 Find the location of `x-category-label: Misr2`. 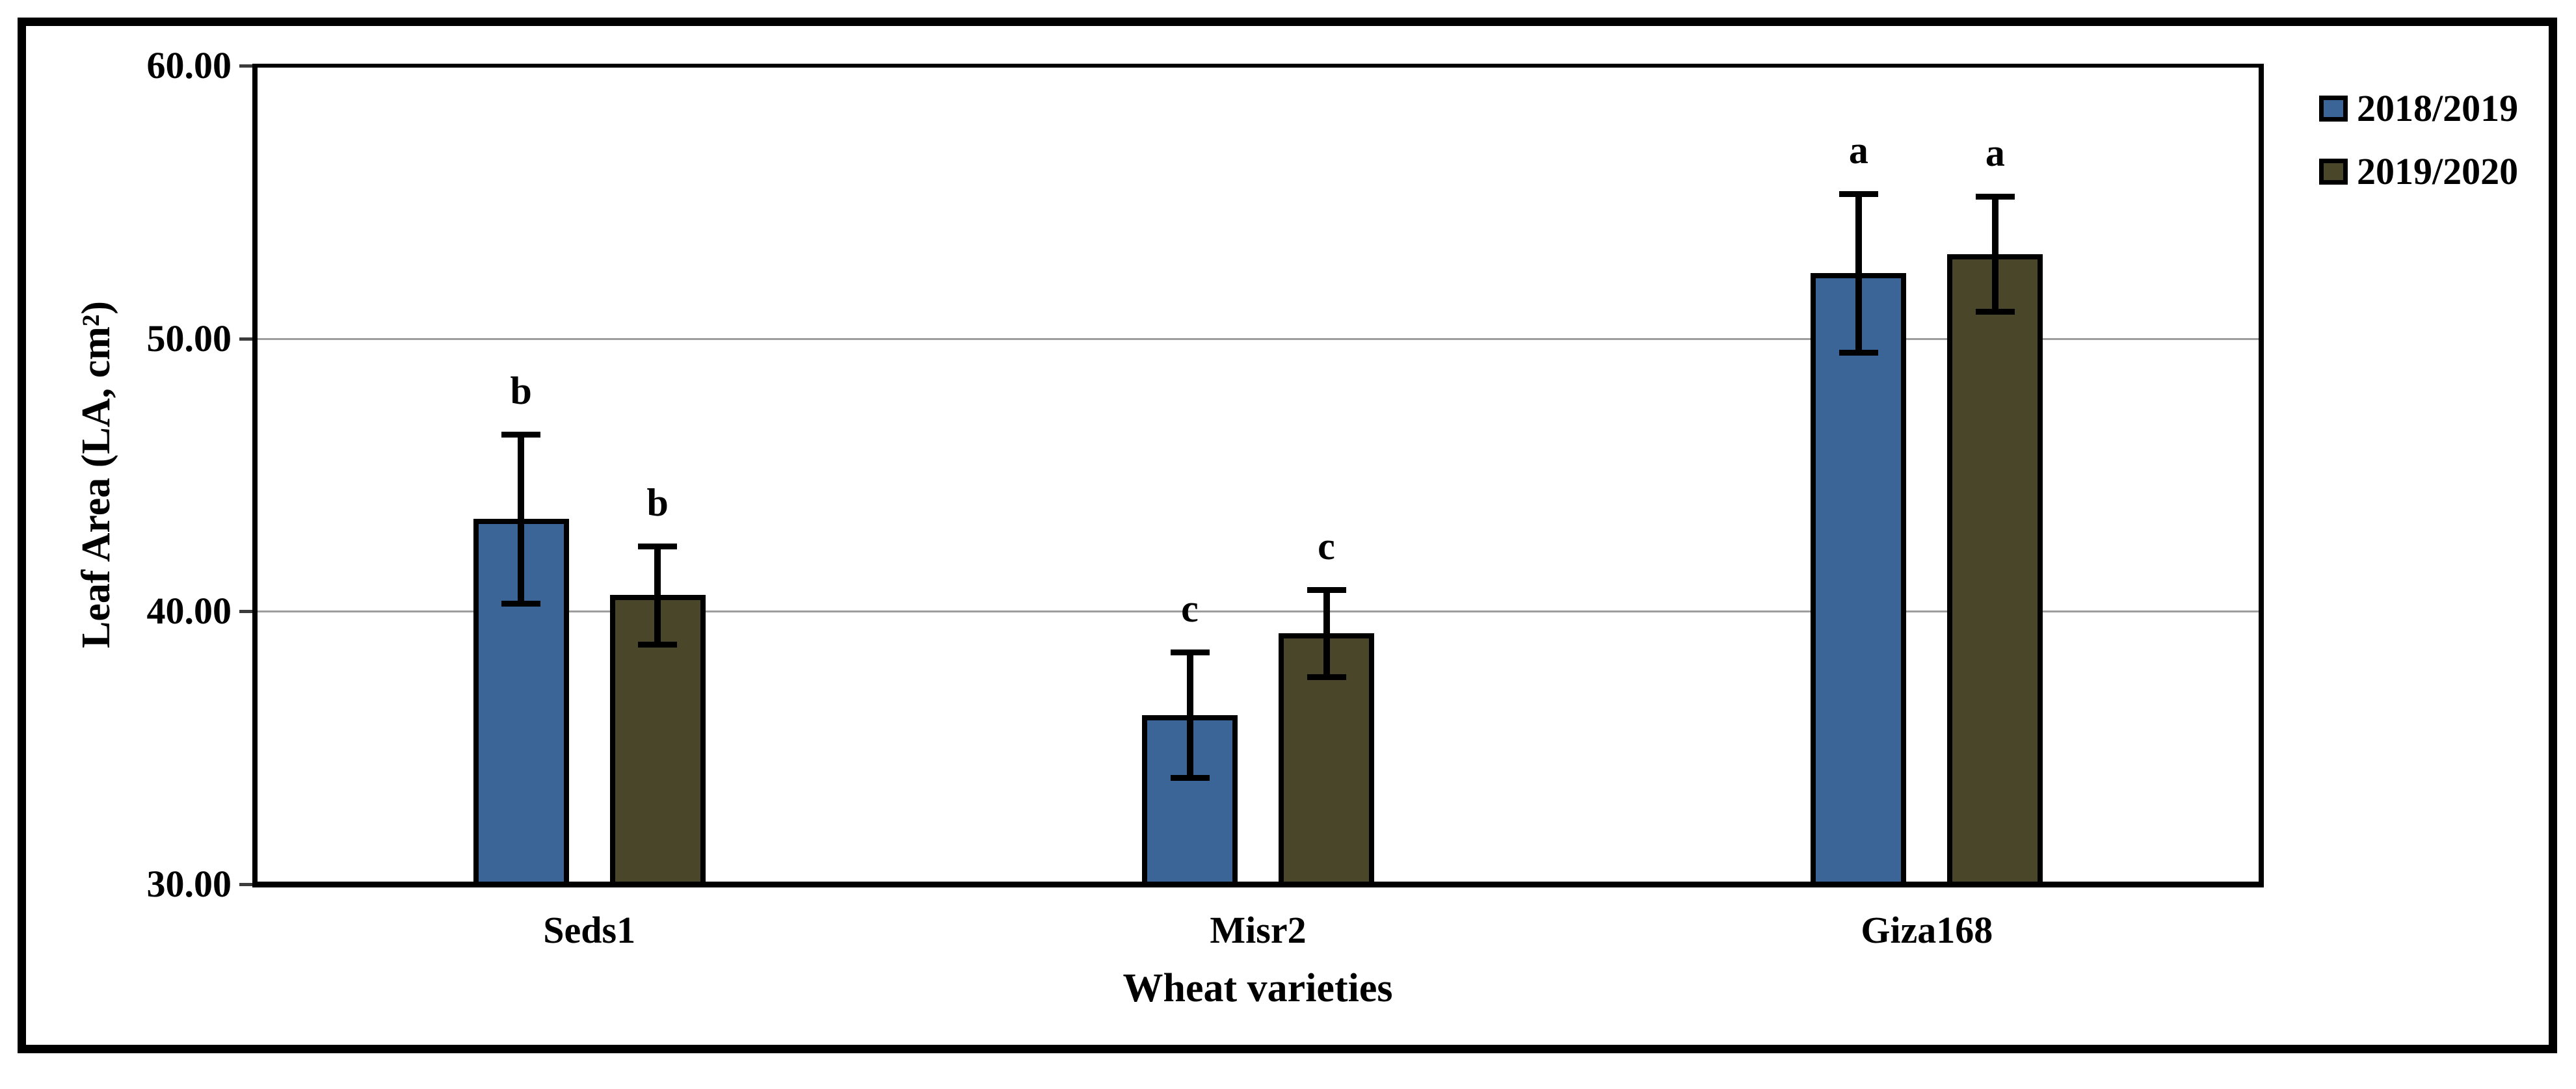

x-category-label: Misr2 is located at coordinates (1258, 930).